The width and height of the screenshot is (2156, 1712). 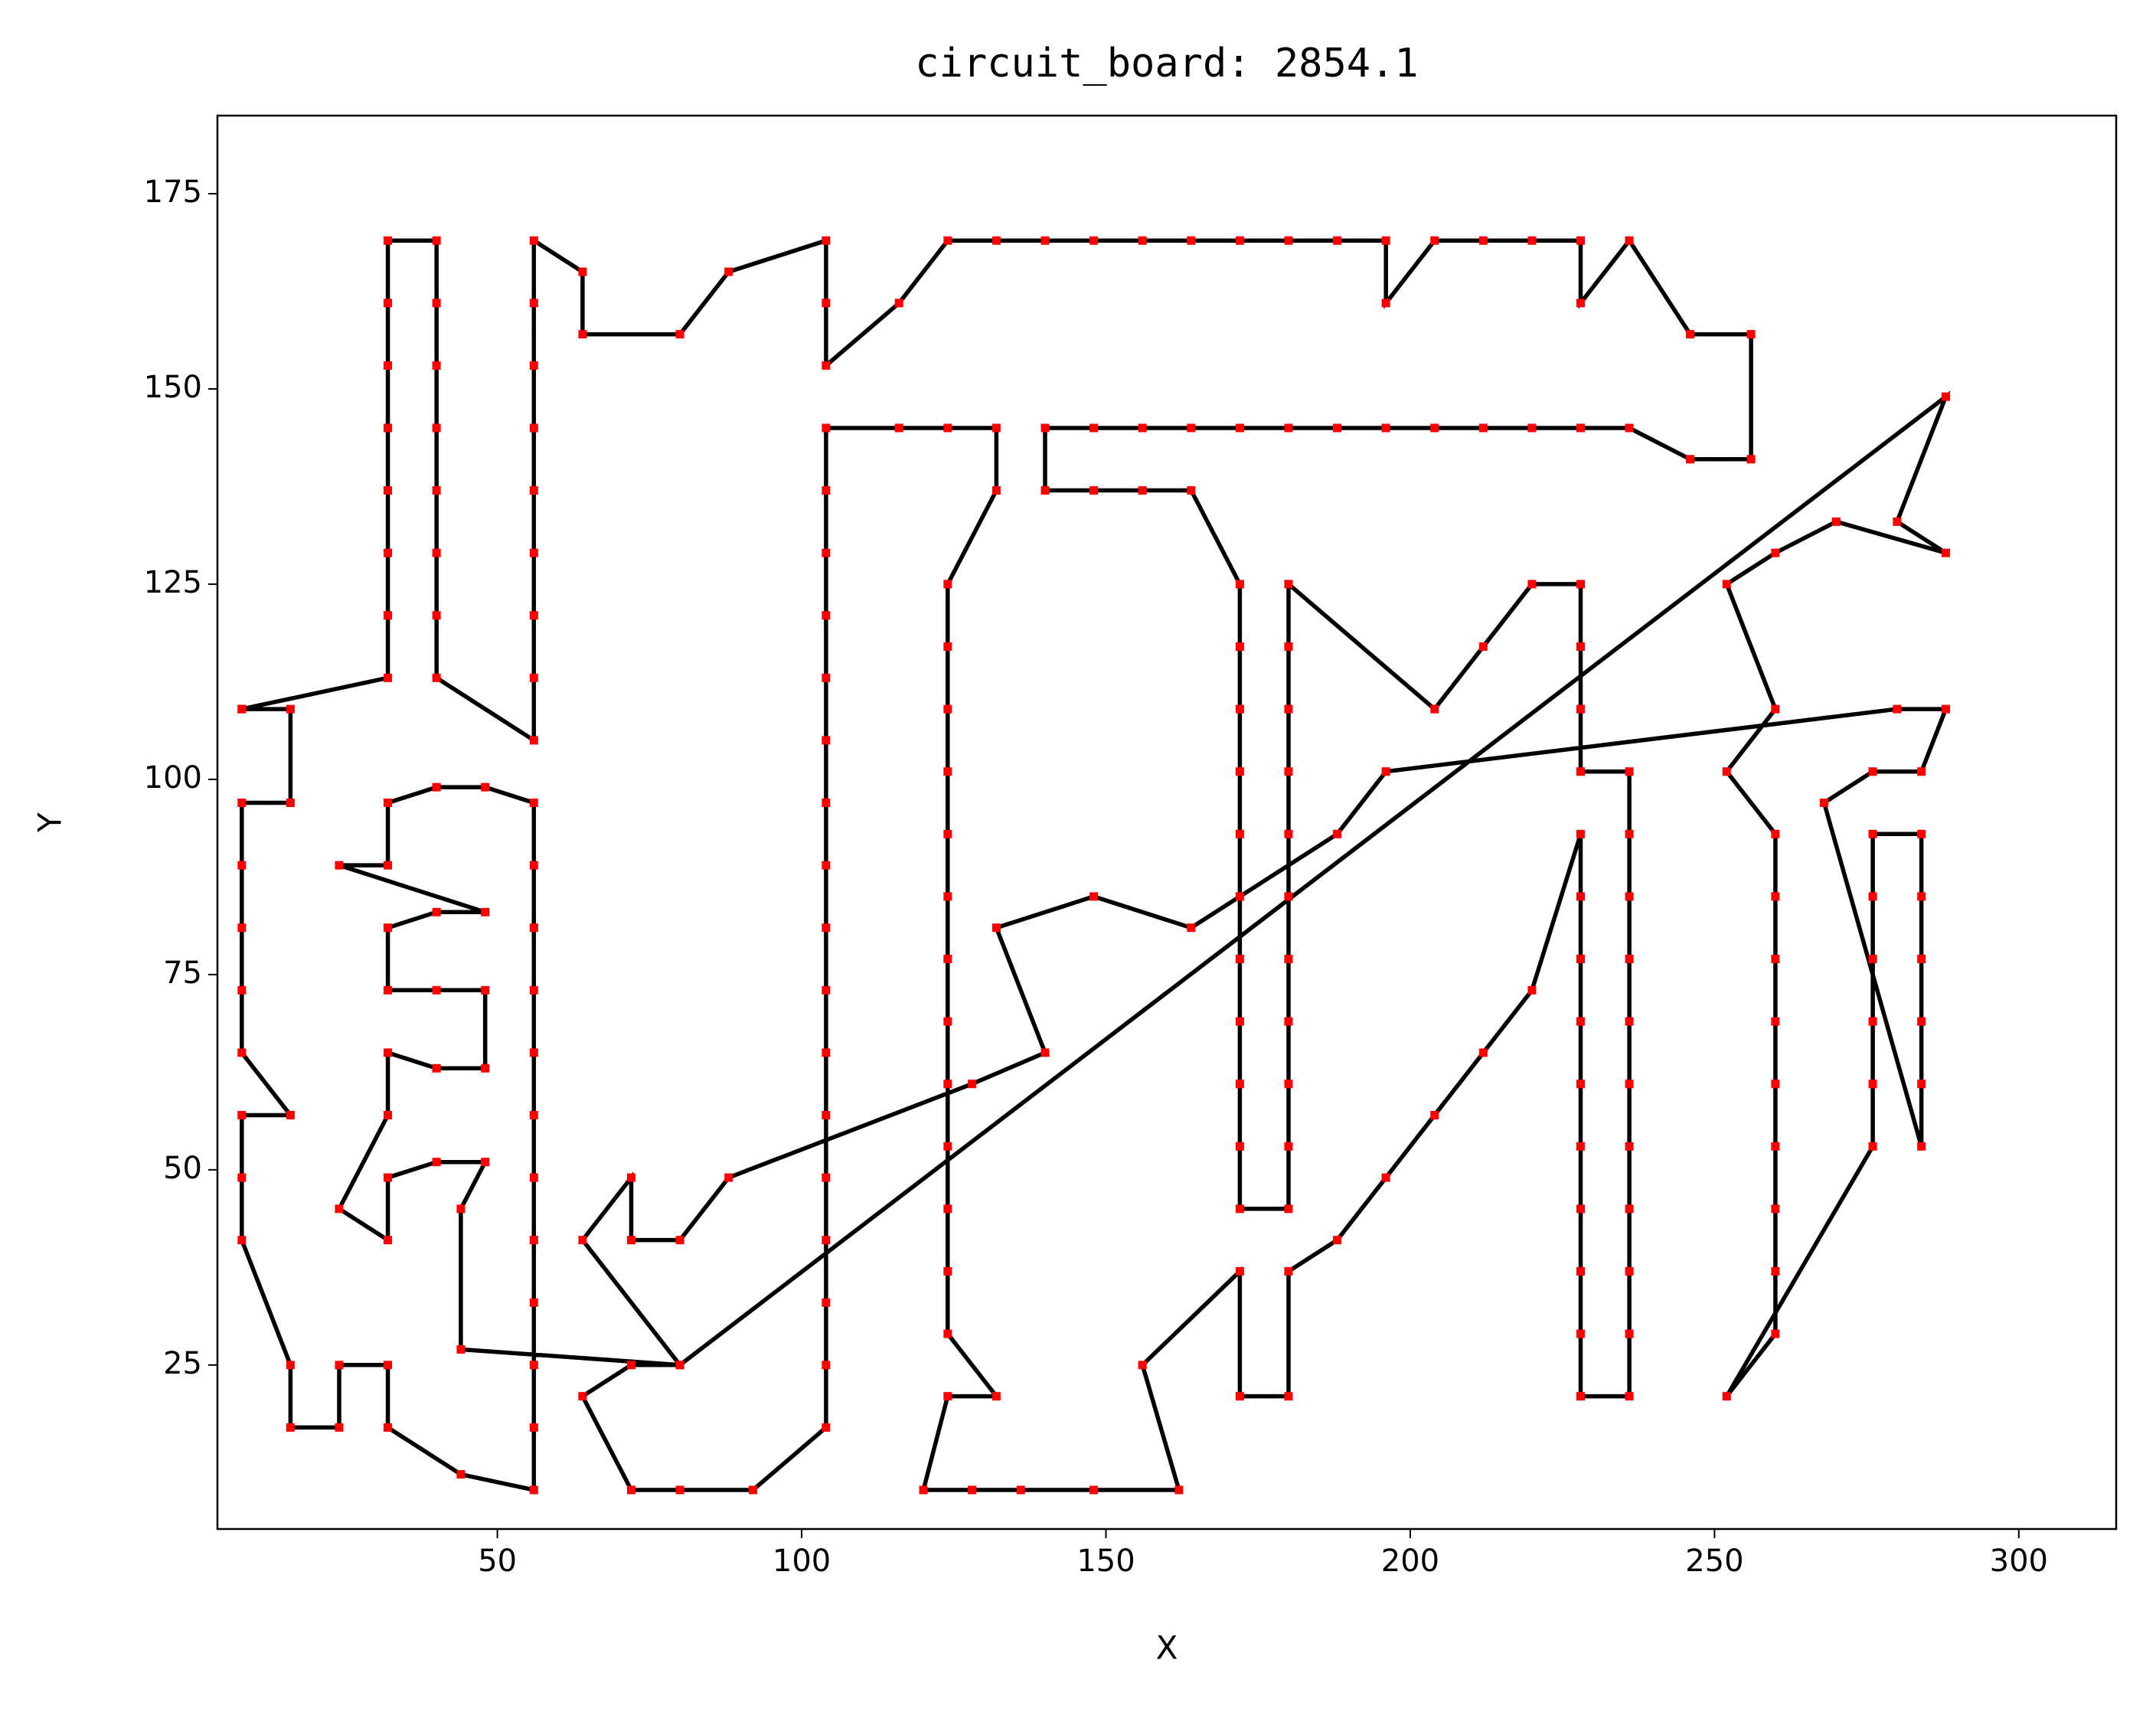 I want to click on x-tick-label: 150, so click(x=1105, y=1561).